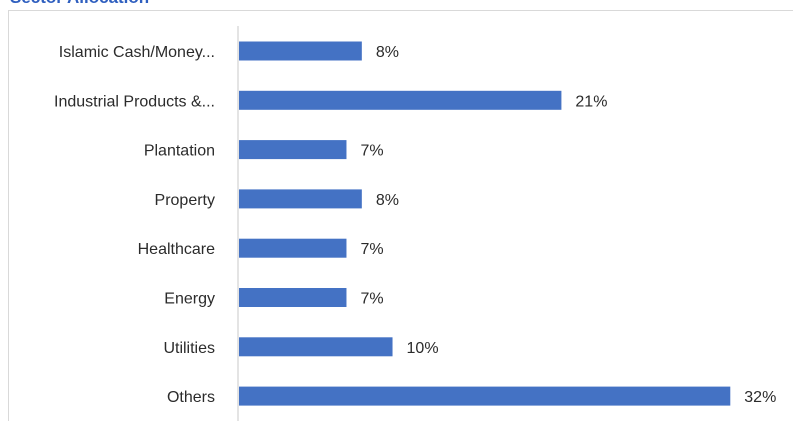  Describe the element at coordinates (423, 348) in the screenshot. I see `value-label: 10%` at that location.